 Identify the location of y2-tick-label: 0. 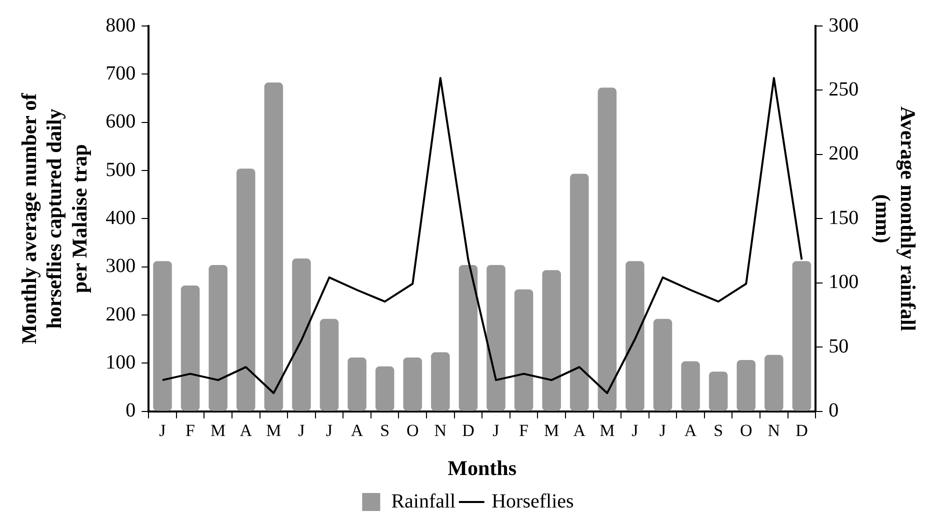
(833, 411).